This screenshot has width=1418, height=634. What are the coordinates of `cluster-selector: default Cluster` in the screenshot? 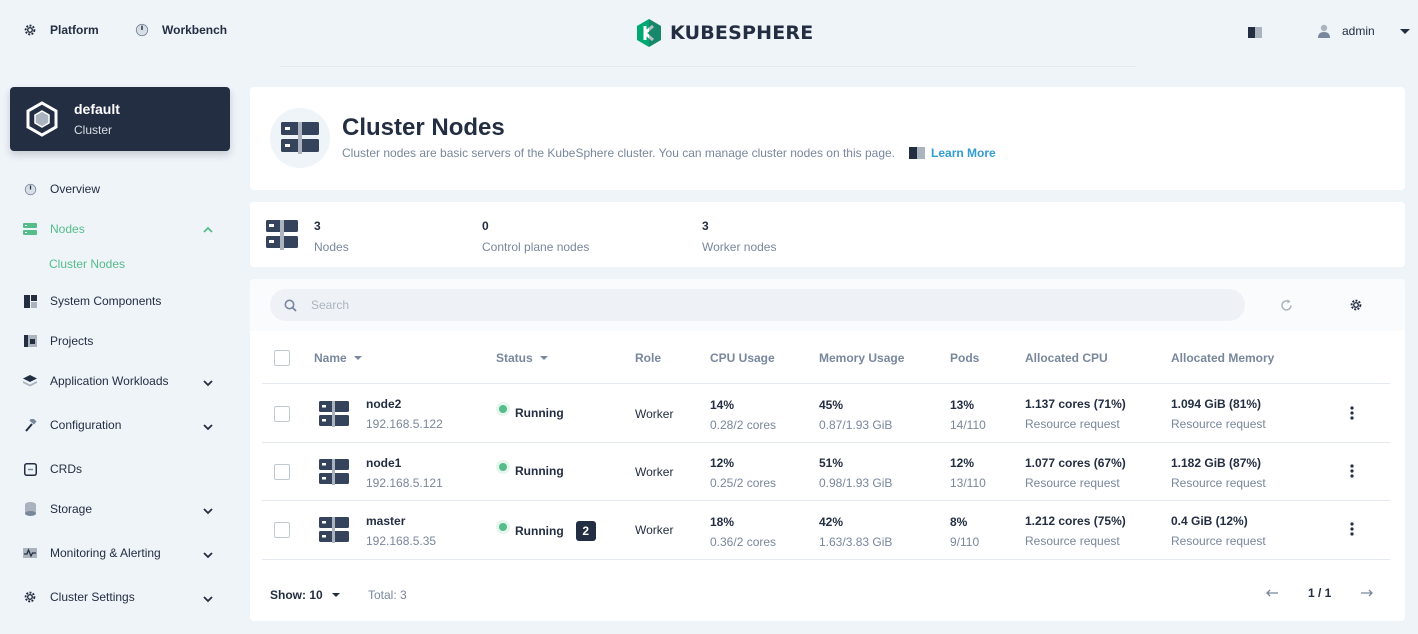 It's located at (120, 119).